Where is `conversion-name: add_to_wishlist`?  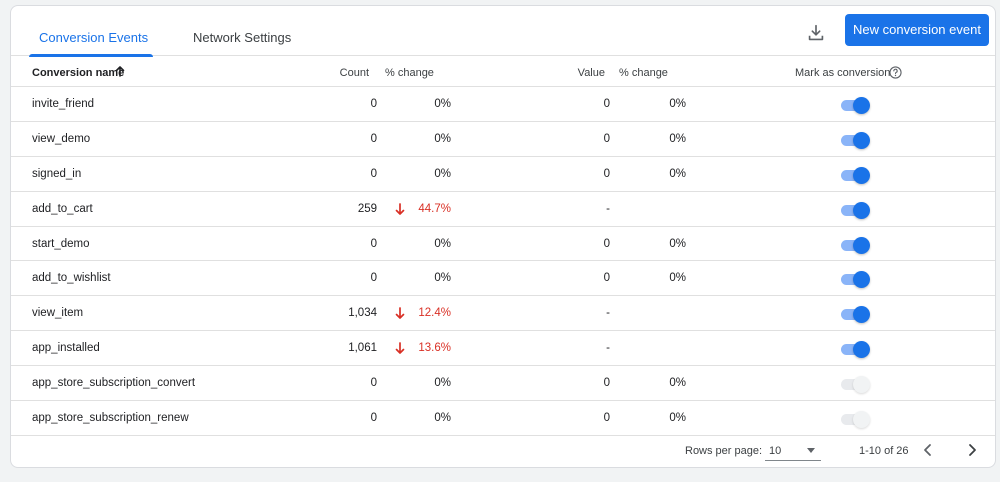
conversion-name: add_to_wishlist is located at coordinates (71, 278).